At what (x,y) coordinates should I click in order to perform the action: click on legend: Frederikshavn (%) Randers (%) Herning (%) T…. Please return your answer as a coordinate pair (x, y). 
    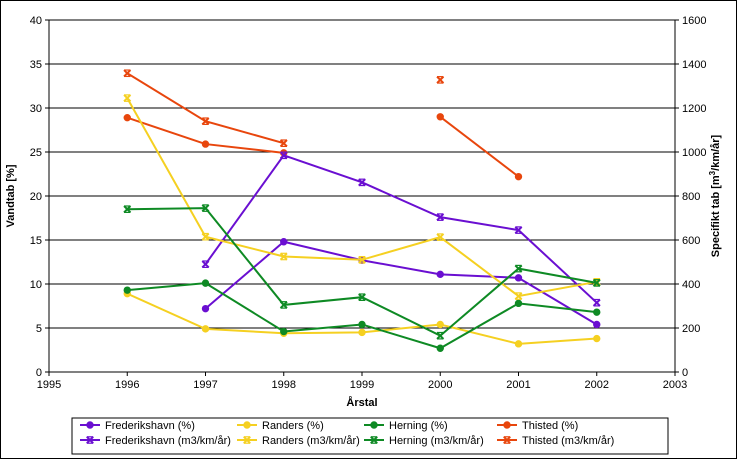
    Looking at the image, I should click on (347, 433).